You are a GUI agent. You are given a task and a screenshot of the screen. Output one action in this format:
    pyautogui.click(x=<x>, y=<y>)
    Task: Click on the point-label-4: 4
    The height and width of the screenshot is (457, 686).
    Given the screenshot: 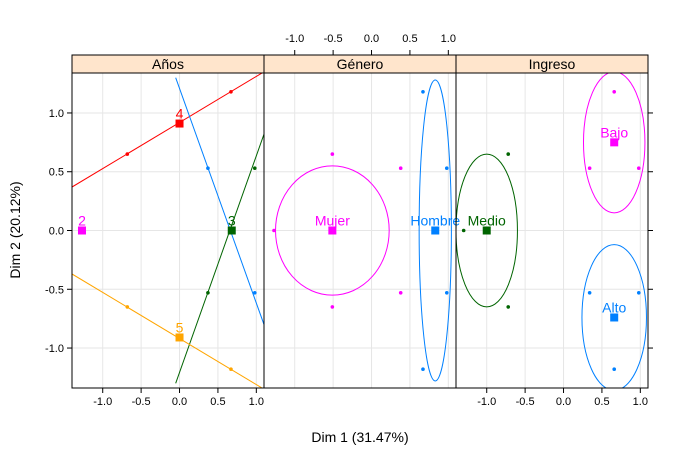 What is the action you would take?
    pyautogui.click(x=180, y=114)
    